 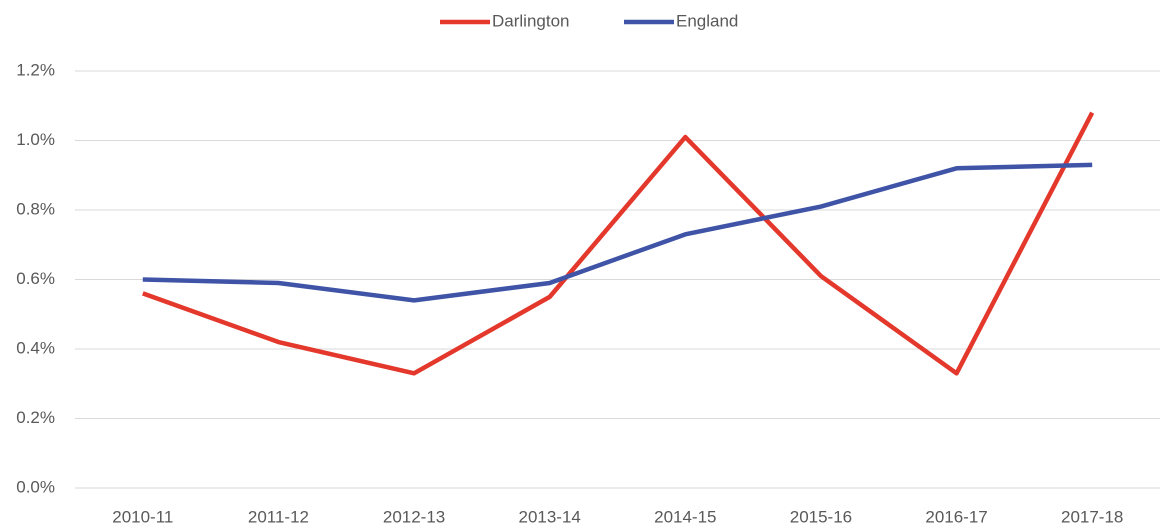 What do you see at coordinates (685, 516) in the screenshot?
I see `x-tick-label: 2014-15` at bounding box center [685, 516].